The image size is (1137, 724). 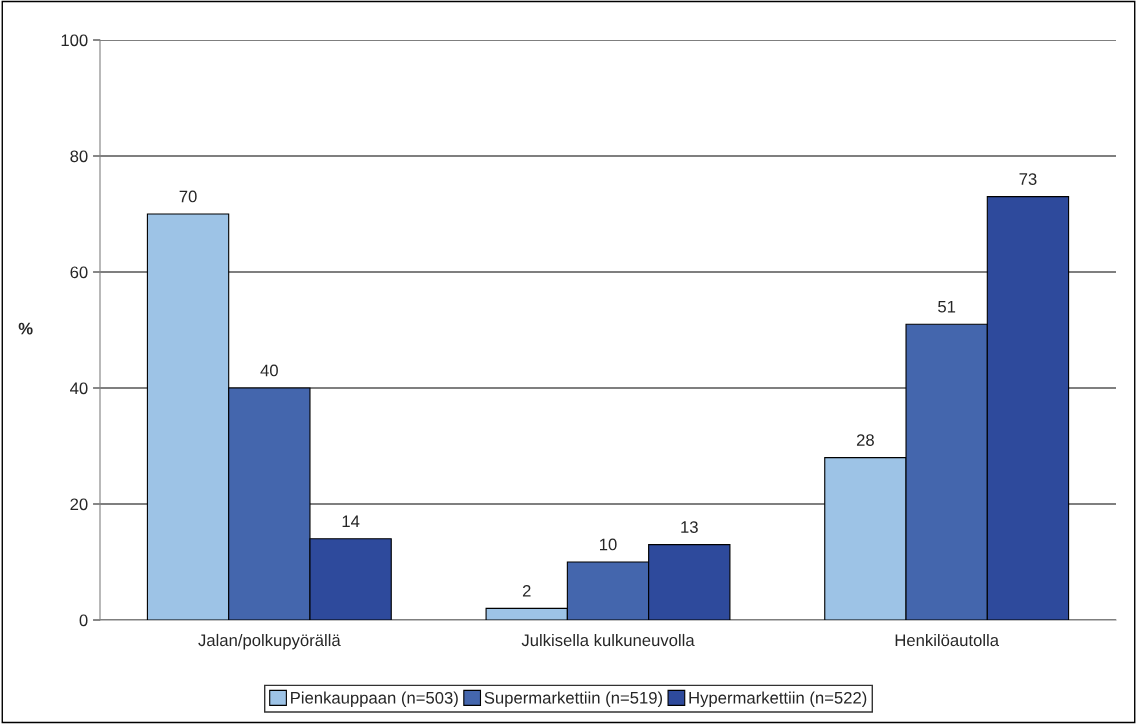 What do you see at coordinates (947, 306) in the screenshot?
I see `data-label: 51` at bounding box center [947, 306].